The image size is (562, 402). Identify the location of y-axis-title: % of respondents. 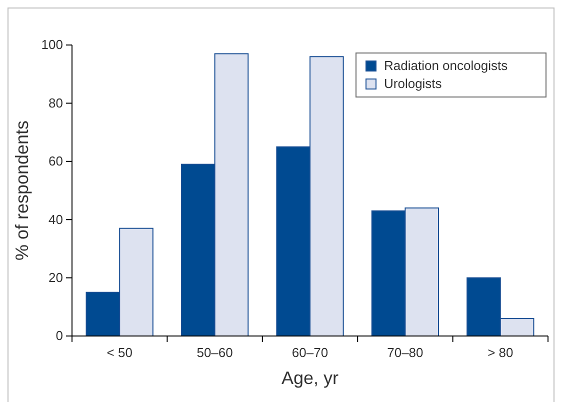
(22, 190).